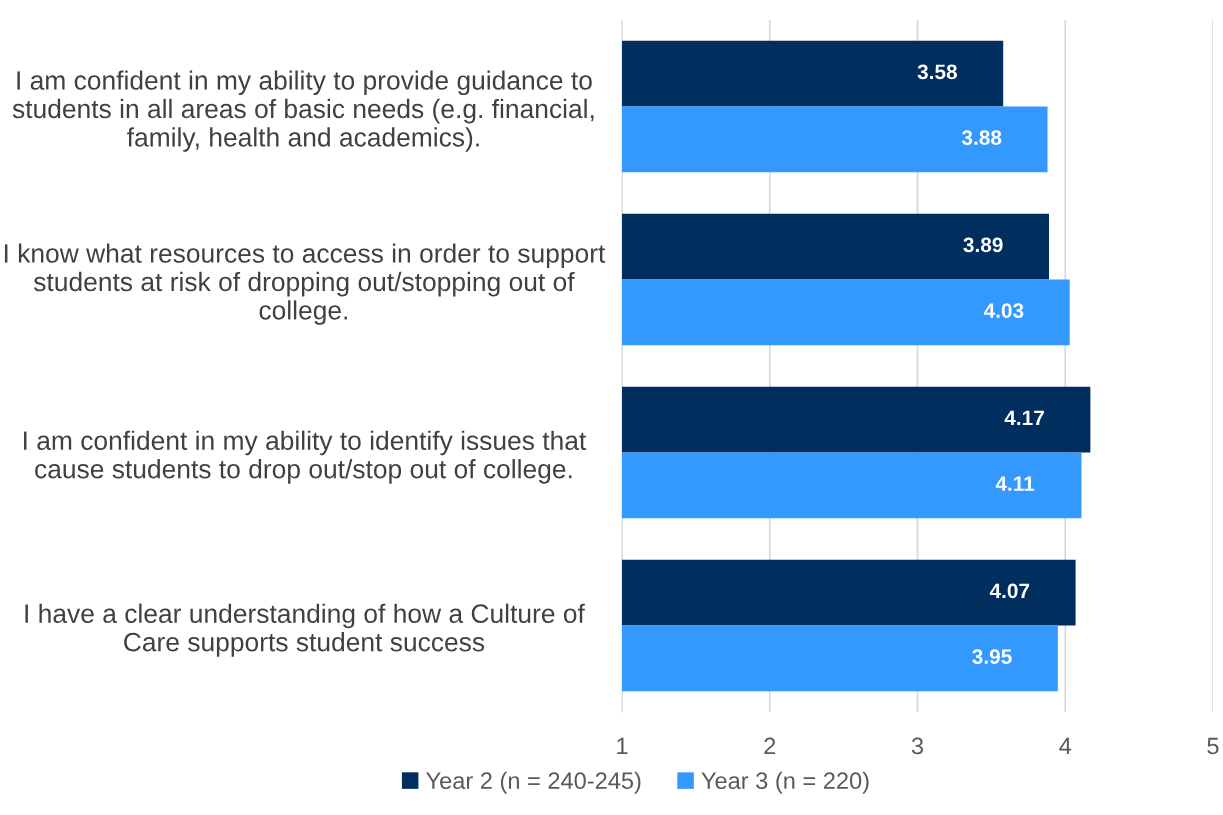 The image size is (1223, 815). Describe the element at coordinates (983, 245) in the screenshot. I see `data-label: 3.89` at that location.